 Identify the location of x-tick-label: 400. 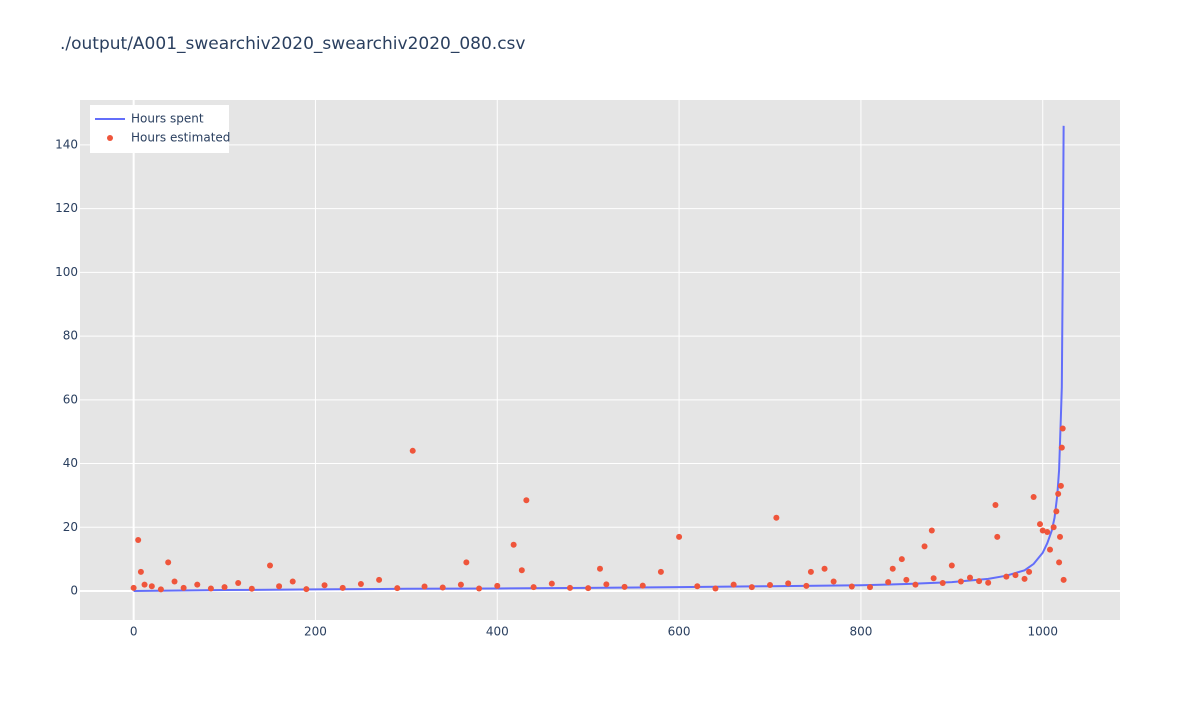
(497, 632).